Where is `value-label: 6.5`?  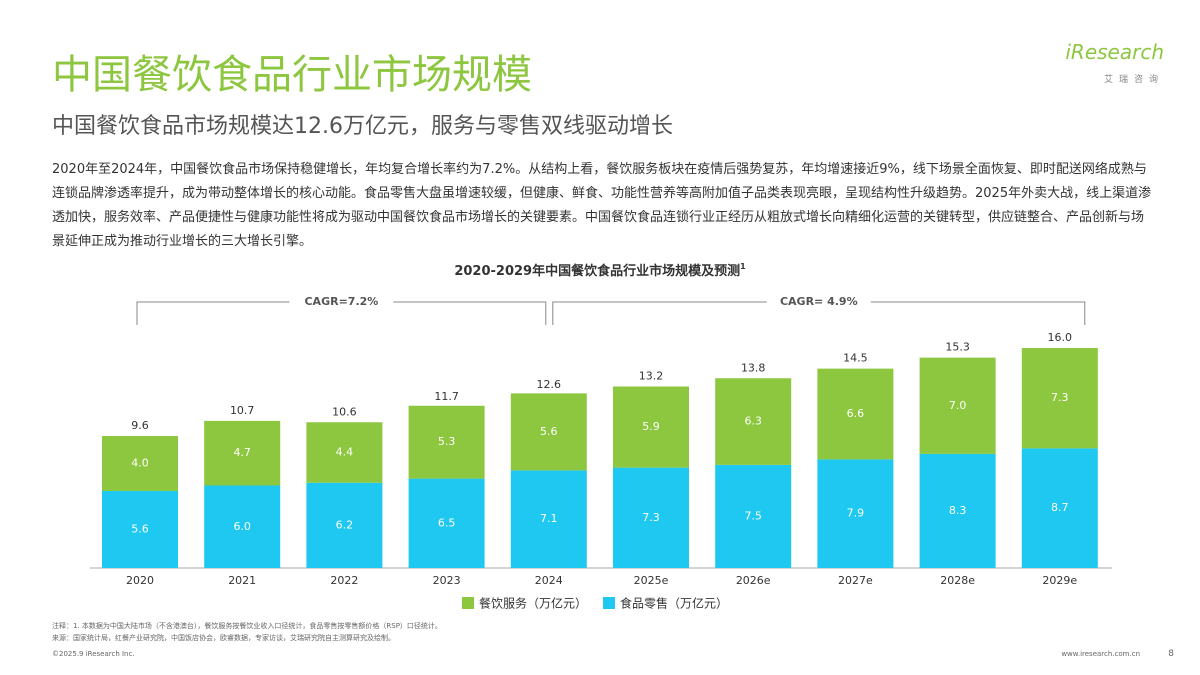 value-label: 6.5 is located at coordinates (447, 522).